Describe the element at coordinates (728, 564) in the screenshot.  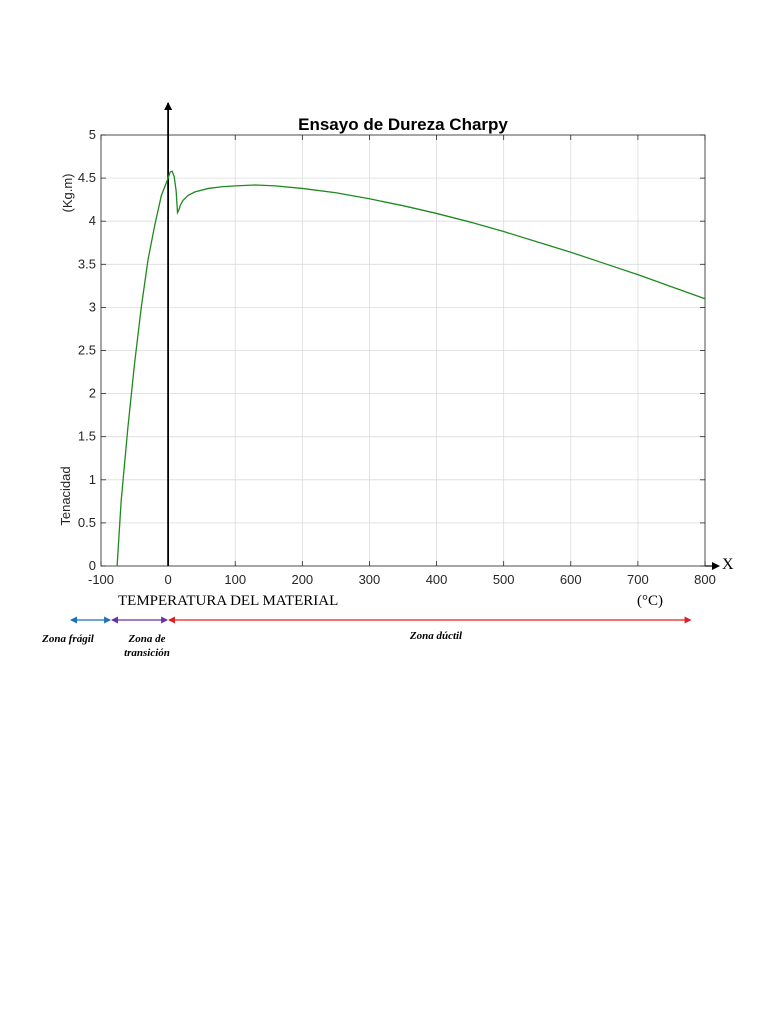
I see `x-axis-letter: X` at that location.